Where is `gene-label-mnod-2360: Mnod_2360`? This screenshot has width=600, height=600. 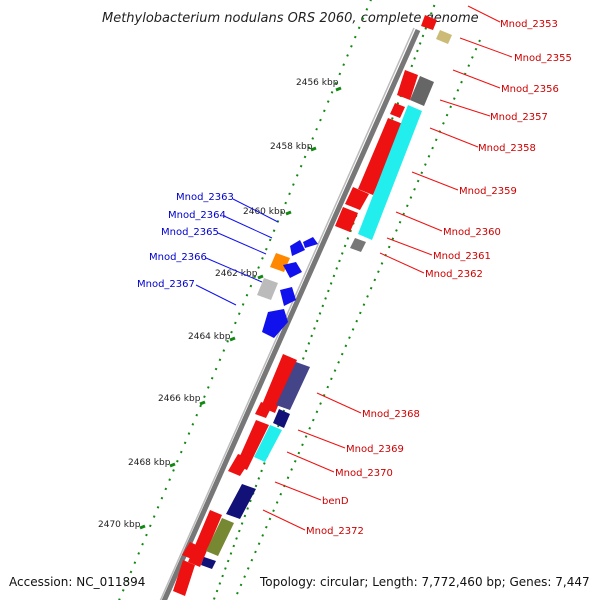
gene-label-mnod-2360: Mnod_2360 is located at coordinates (472, 232).